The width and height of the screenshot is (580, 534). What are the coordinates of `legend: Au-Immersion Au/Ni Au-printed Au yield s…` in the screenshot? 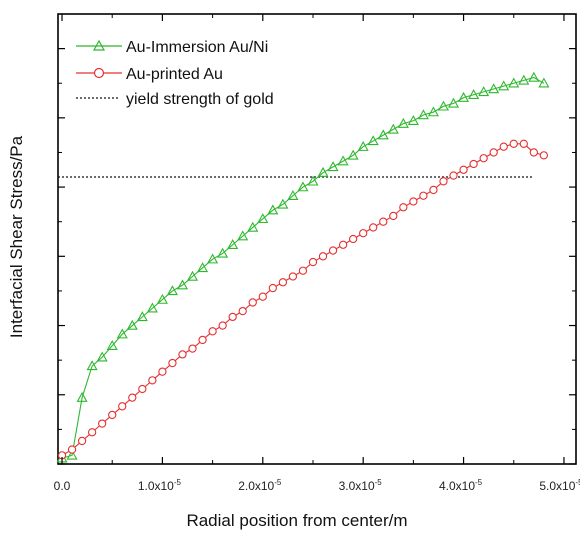 It's located at (175, 73).